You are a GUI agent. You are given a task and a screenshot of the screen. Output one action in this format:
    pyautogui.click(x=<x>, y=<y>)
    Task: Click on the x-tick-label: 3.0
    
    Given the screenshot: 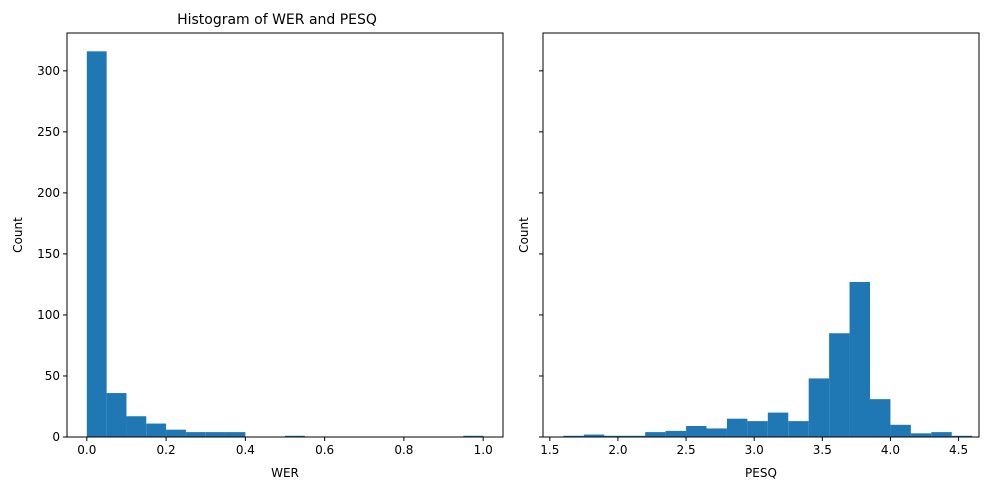 What is the action you would take?
    pyautogui.click(x=754, y=450)
    